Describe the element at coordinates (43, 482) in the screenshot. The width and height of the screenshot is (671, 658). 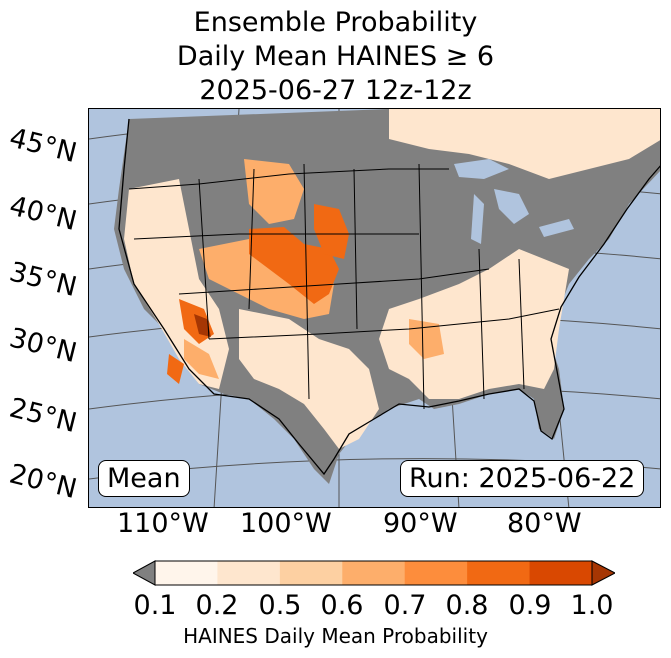
I see `lat-label-20: 20°N` at that location.